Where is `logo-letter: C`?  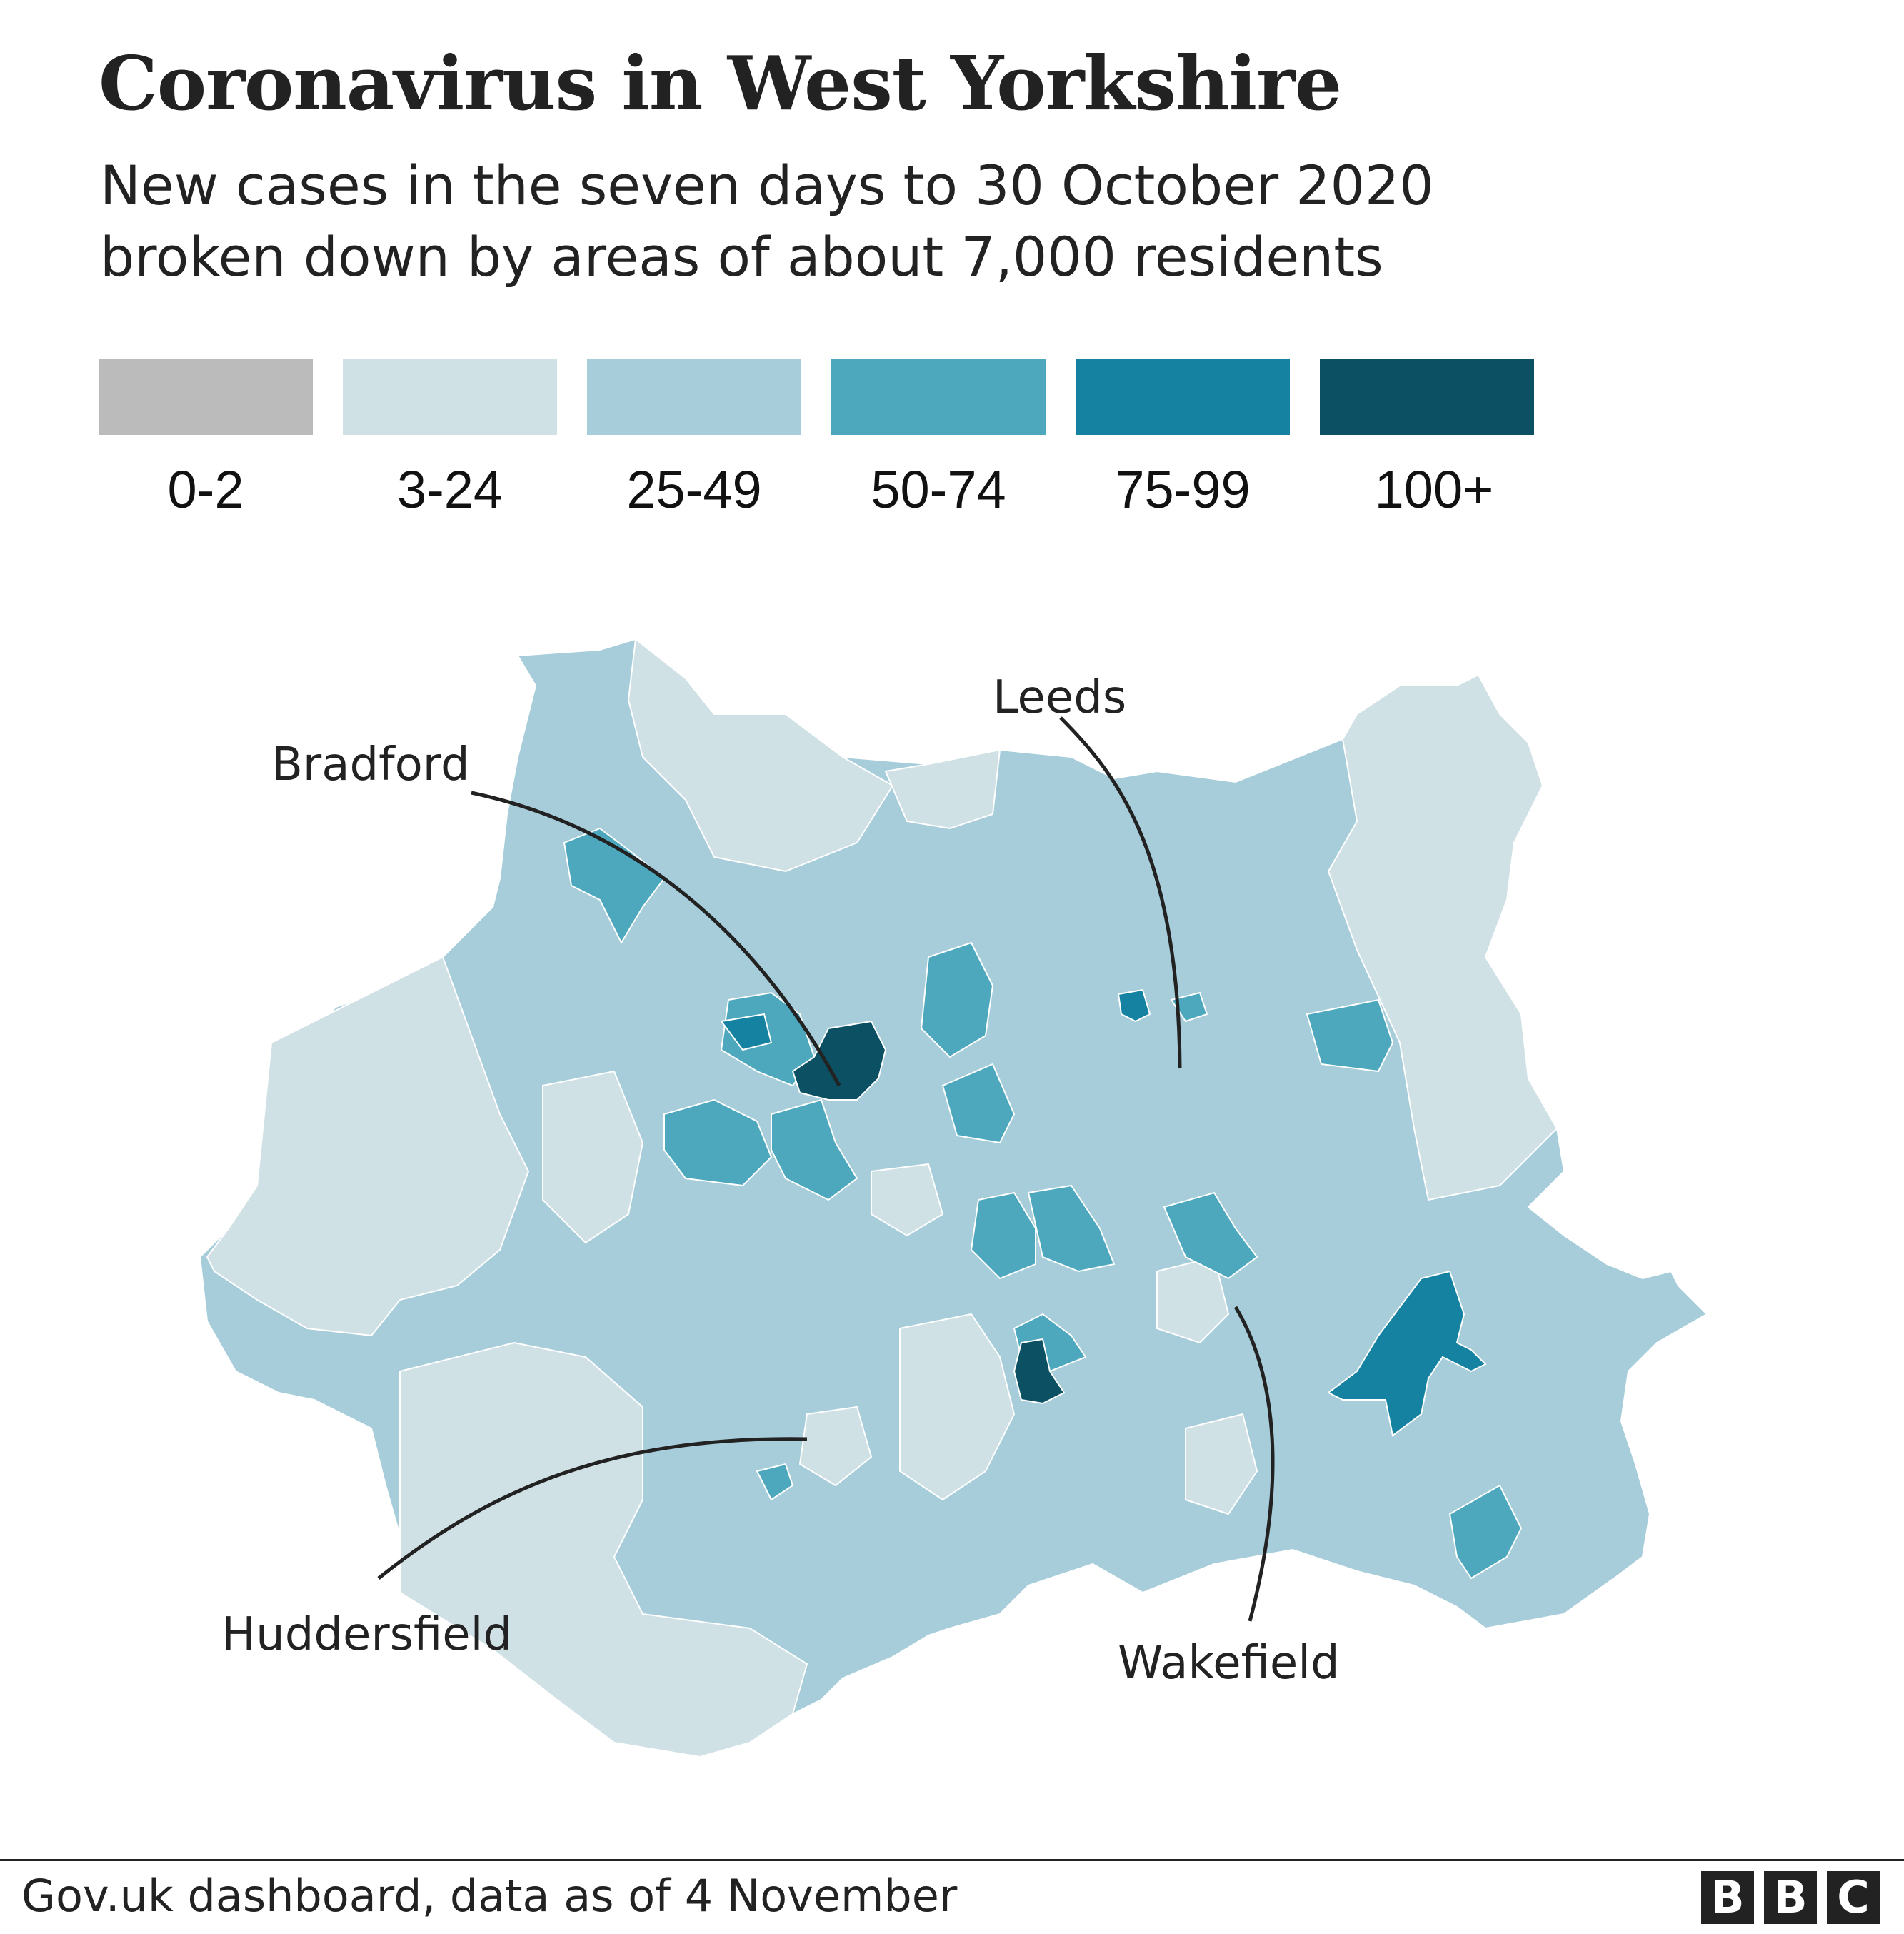 logo-letter: C is located at coordinates (1853, 1897).